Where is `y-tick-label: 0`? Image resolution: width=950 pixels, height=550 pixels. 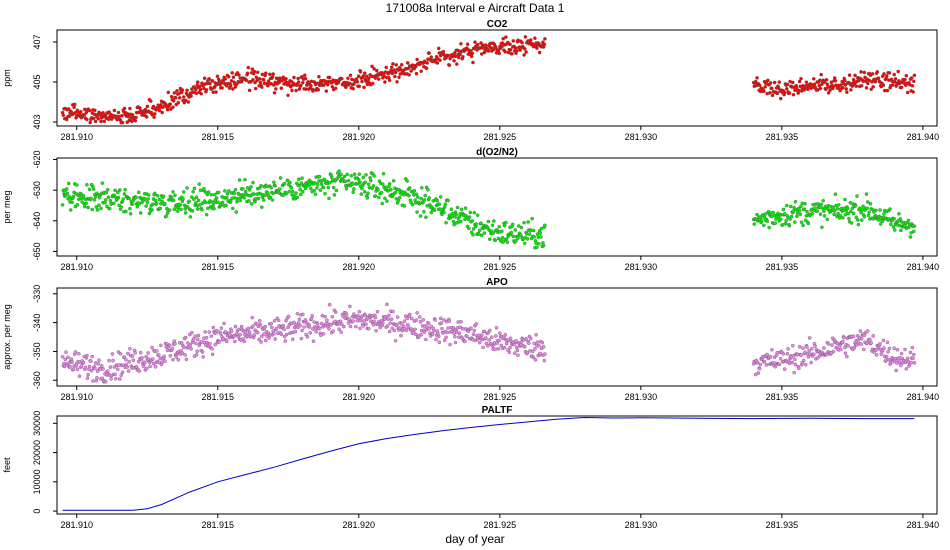
y-tick-label: 0 is located at coordinates (37, 511).